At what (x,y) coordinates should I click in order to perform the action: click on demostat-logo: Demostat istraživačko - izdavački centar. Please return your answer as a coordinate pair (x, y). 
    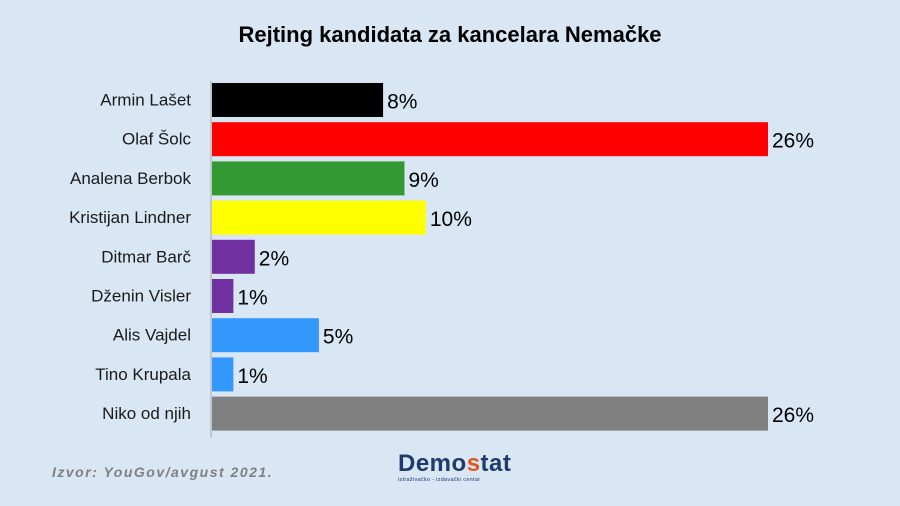
    Looking at the image, I should click on (455, 467).